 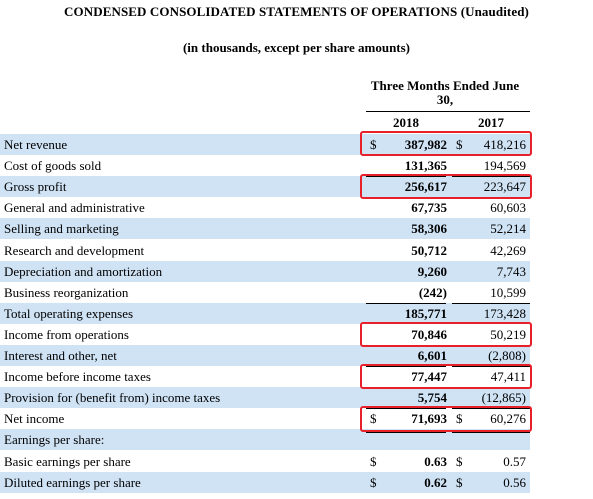 What do you see at coordinates (265, 355) in the screenshot?
I see `table-row: Interest and other, net 6,601 (2,808)` at bounding box center [265, 355].